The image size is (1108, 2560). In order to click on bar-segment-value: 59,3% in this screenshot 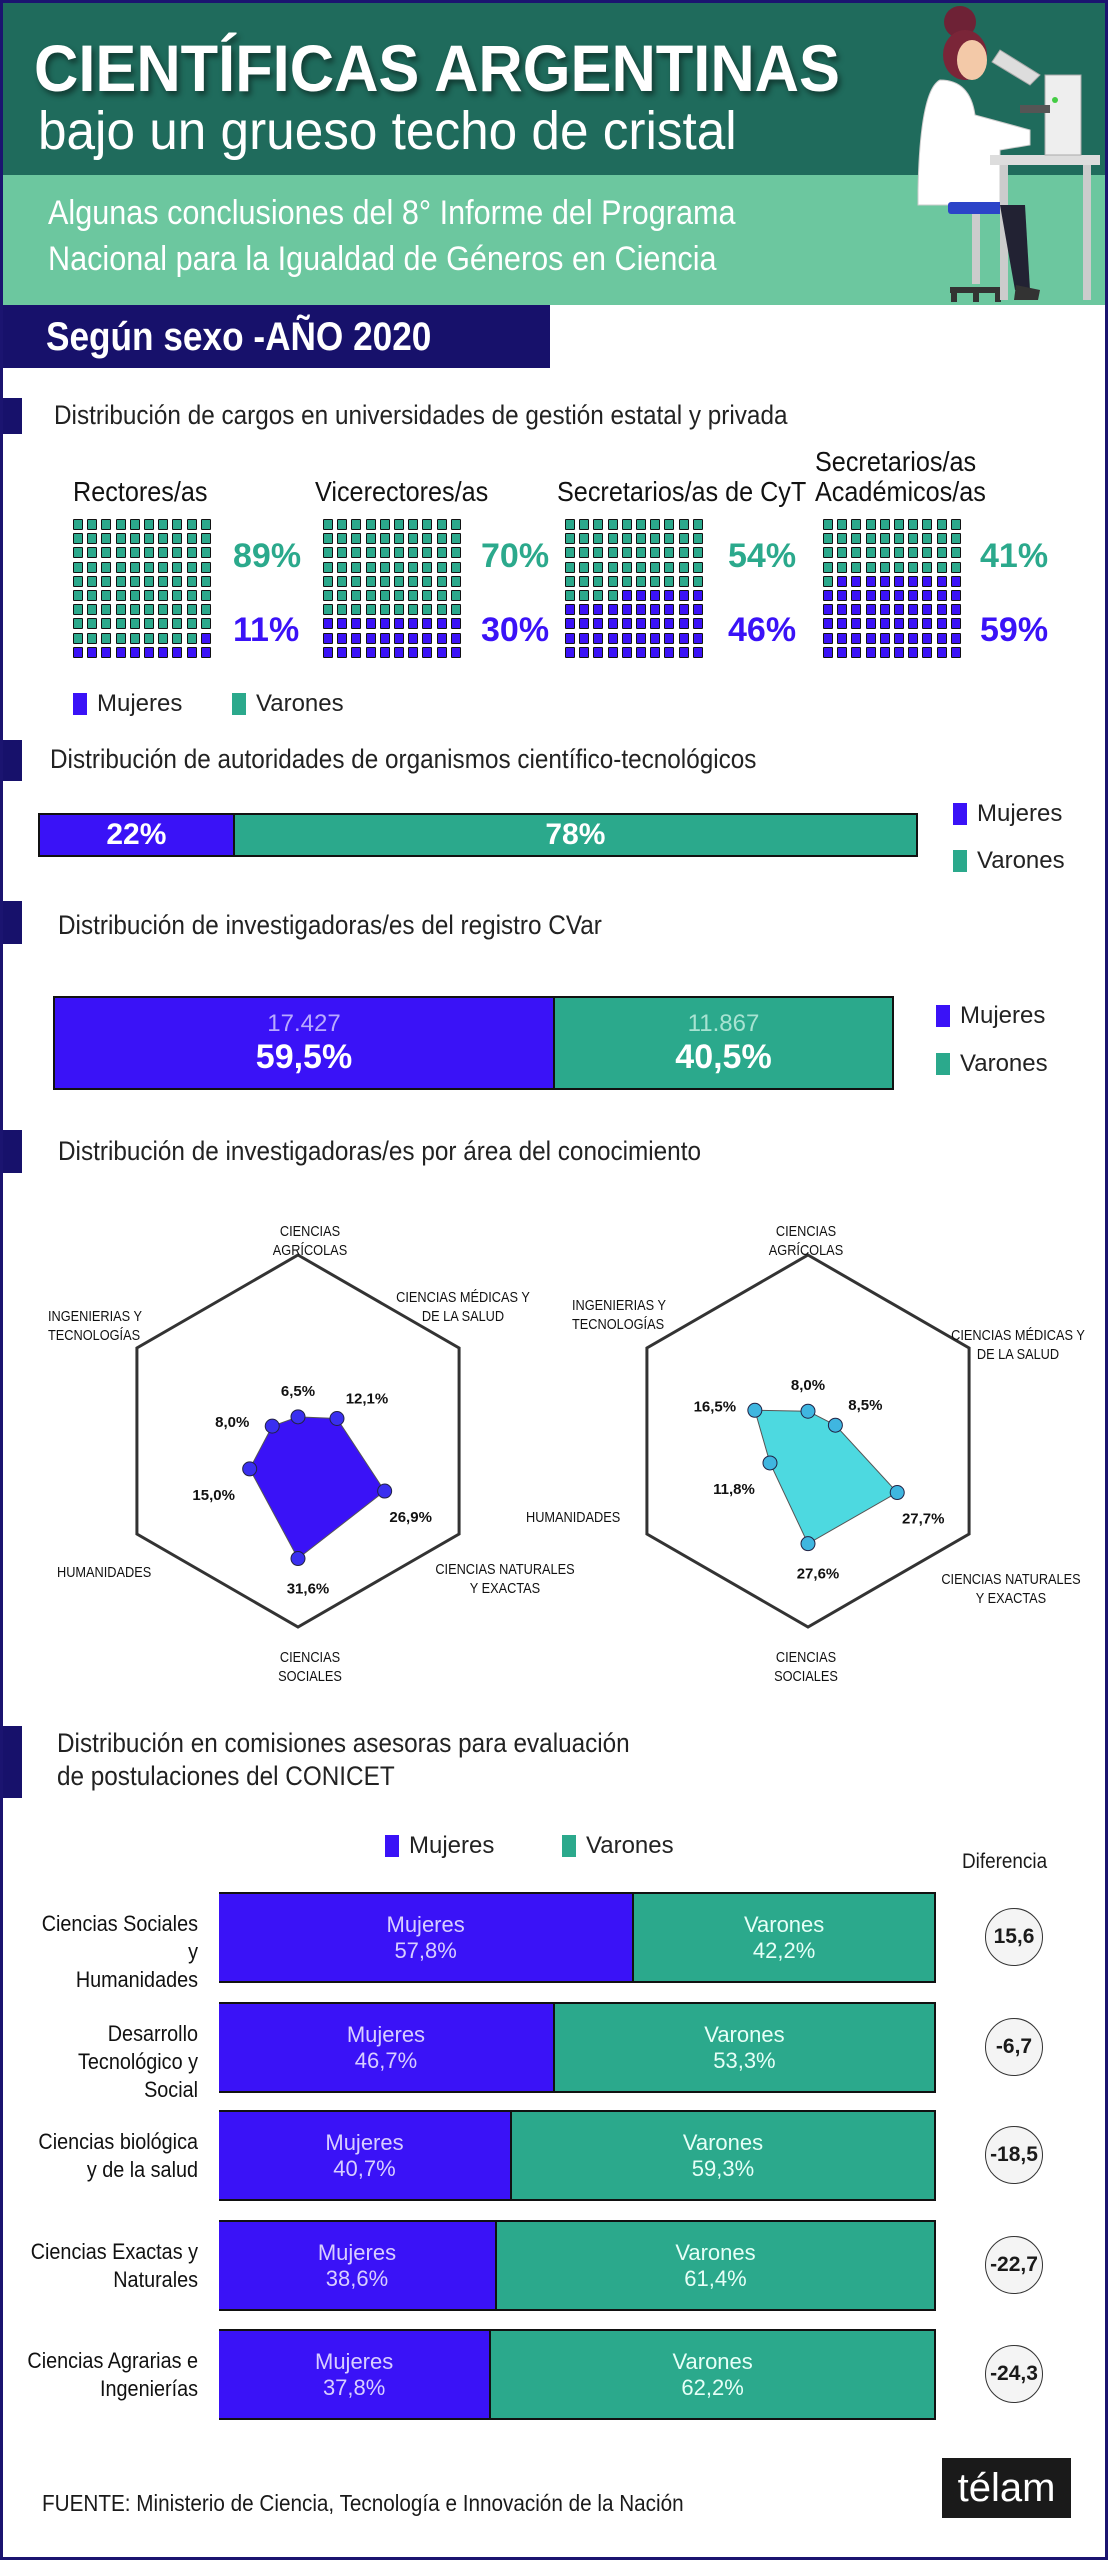, I will do `click(723, 2168)`.